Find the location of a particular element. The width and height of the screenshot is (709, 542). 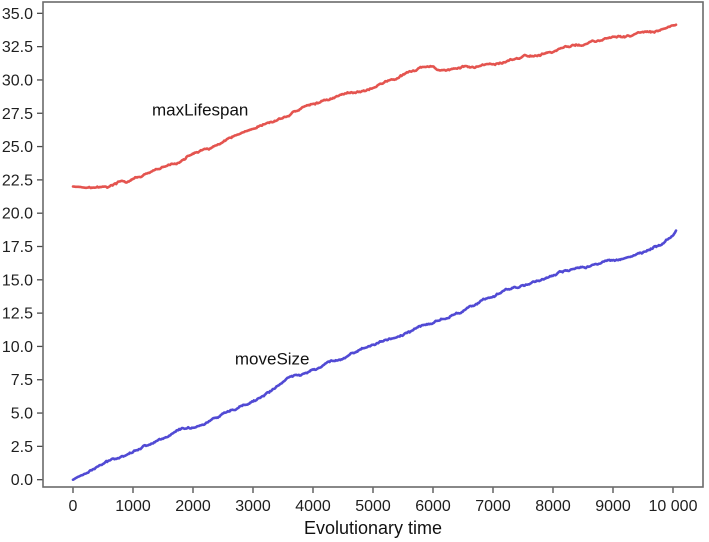

x-tick-label: 8000 is located at coordinates (553, 506).